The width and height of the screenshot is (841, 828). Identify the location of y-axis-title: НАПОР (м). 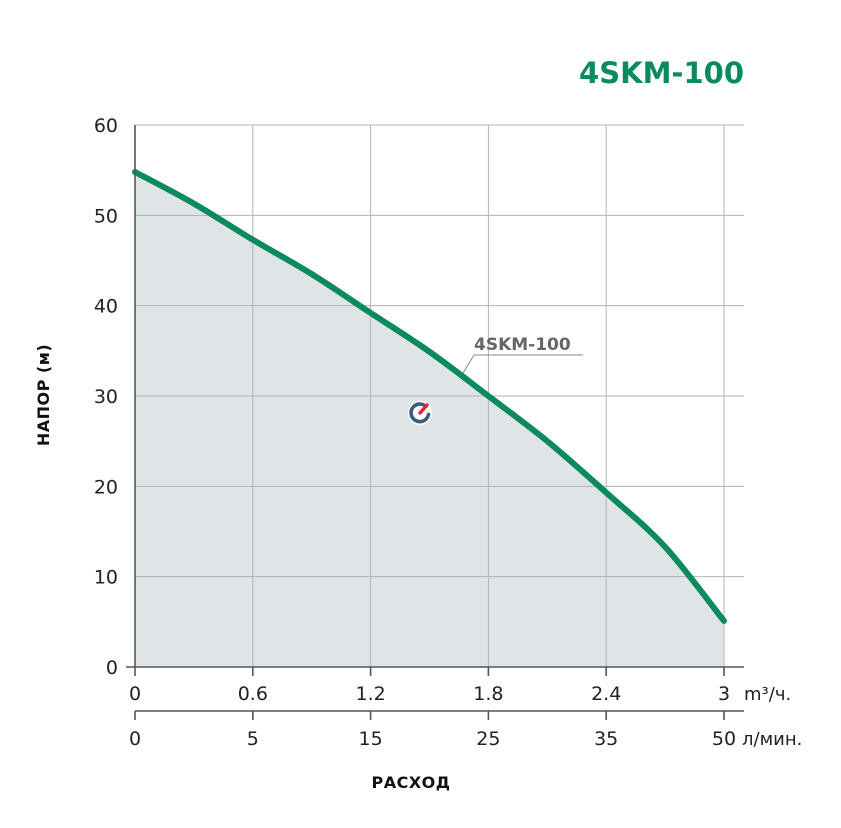
(43, 395).